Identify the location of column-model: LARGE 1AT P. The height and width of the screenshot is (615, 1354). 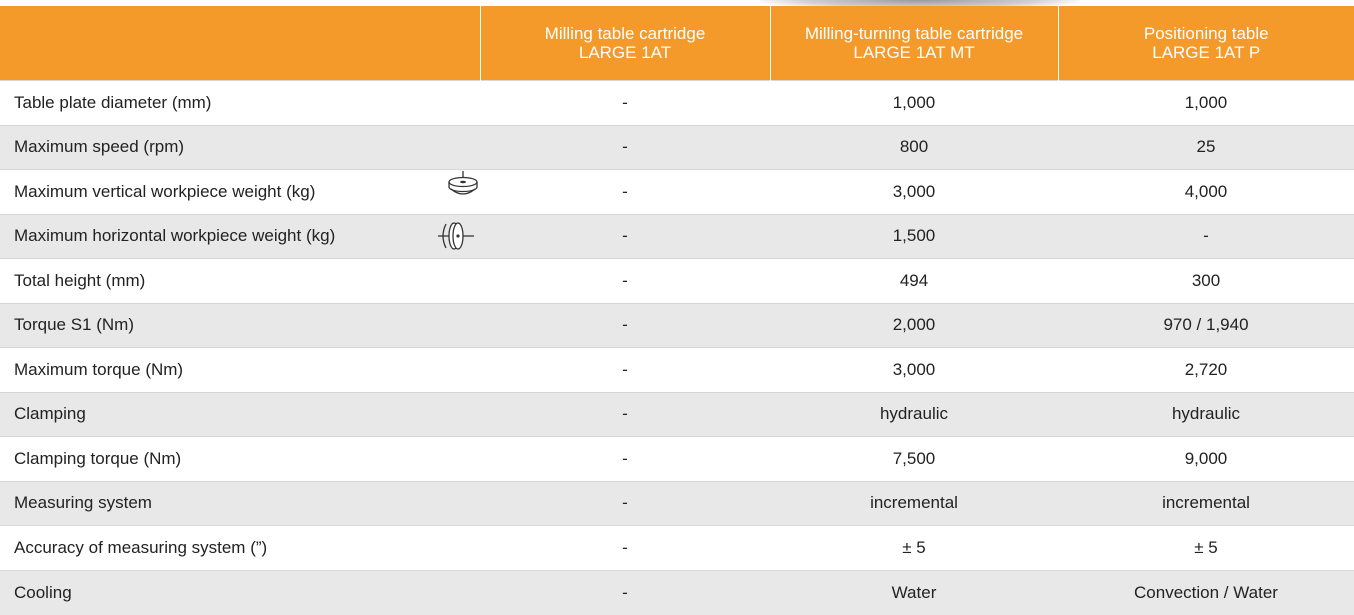
(1206, 52).